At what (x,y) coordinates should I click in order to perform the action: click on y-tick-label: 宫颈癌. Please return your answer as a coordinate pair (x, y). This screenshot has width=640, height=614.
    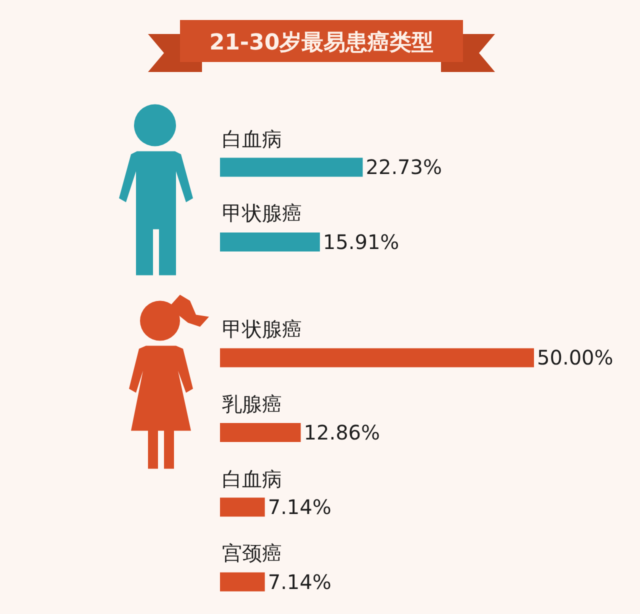
    Looking at the image, I should click on (252, 553).